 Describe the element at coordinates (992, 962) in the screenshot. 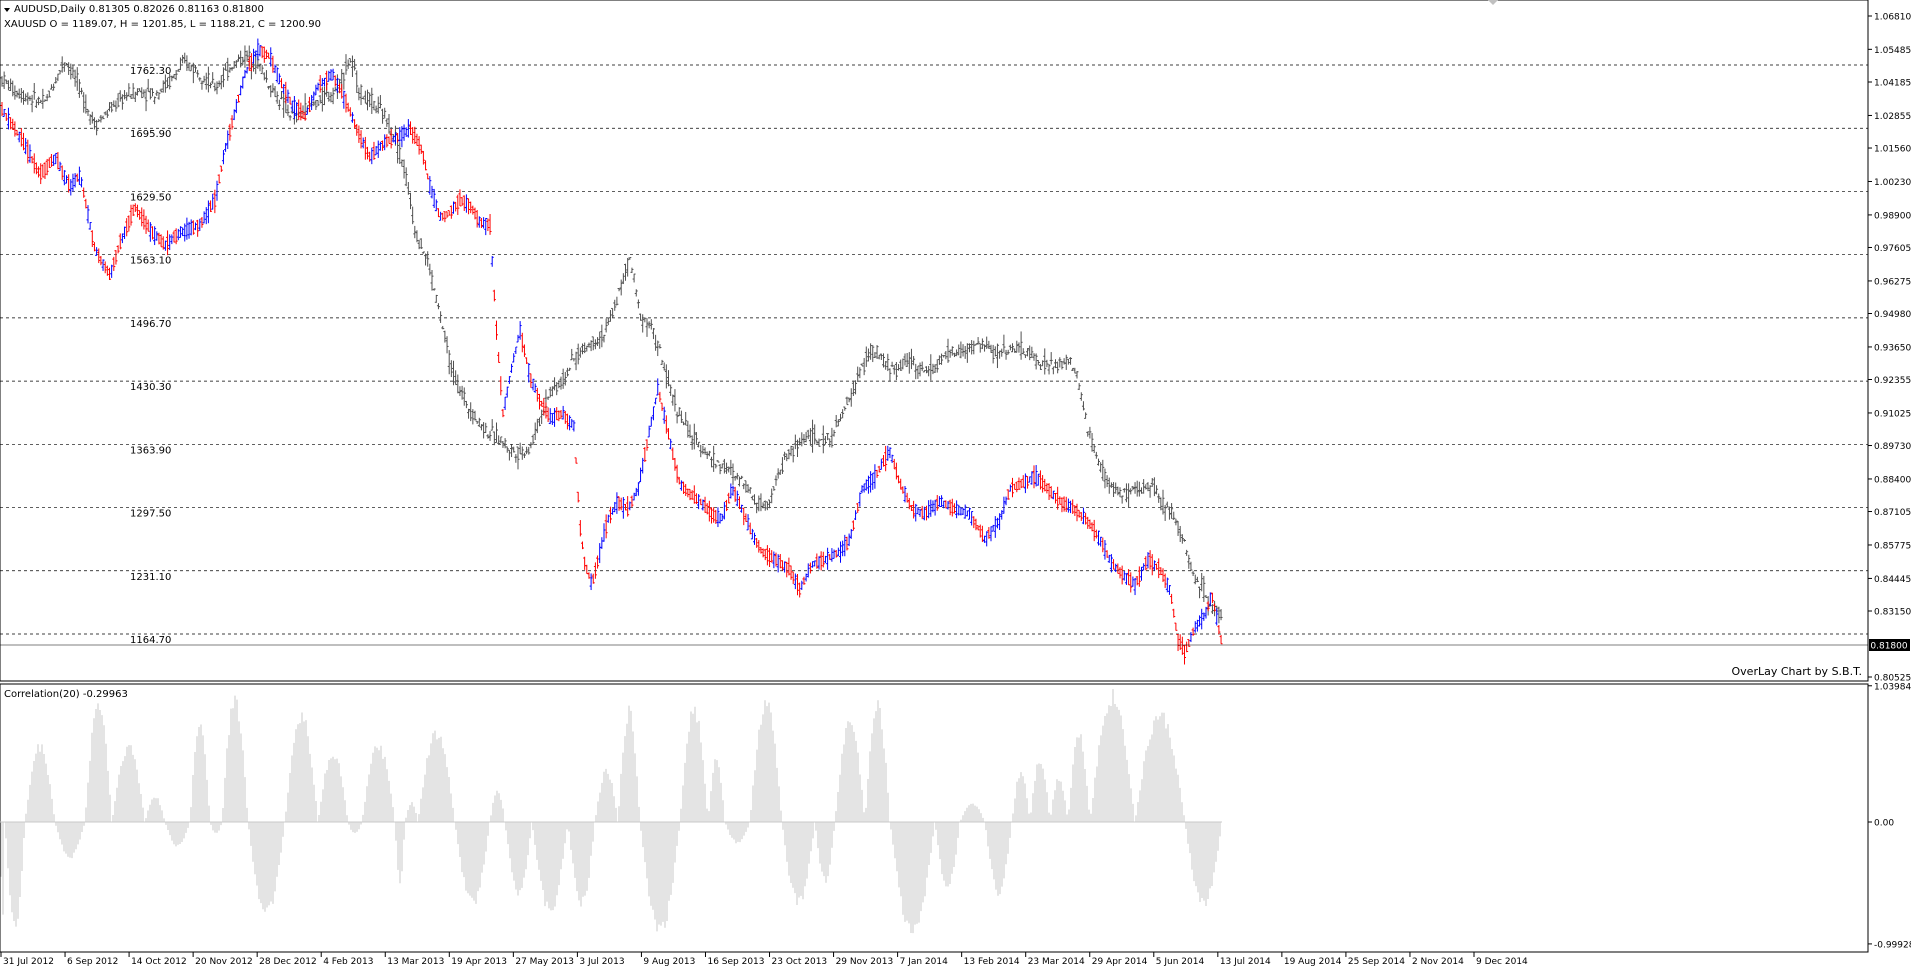

I see `time-axis-label: 13 Feb 2014` at that location.